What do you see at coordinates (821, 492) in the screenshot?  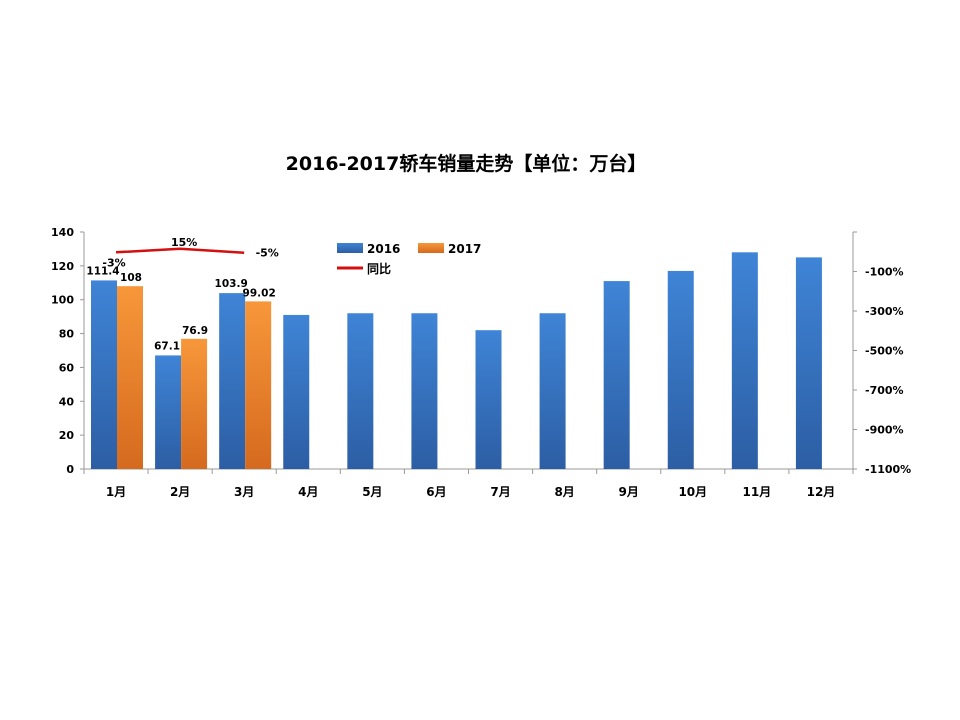 I see `x-tick-label: 12月` at bounding box center [821, 492].